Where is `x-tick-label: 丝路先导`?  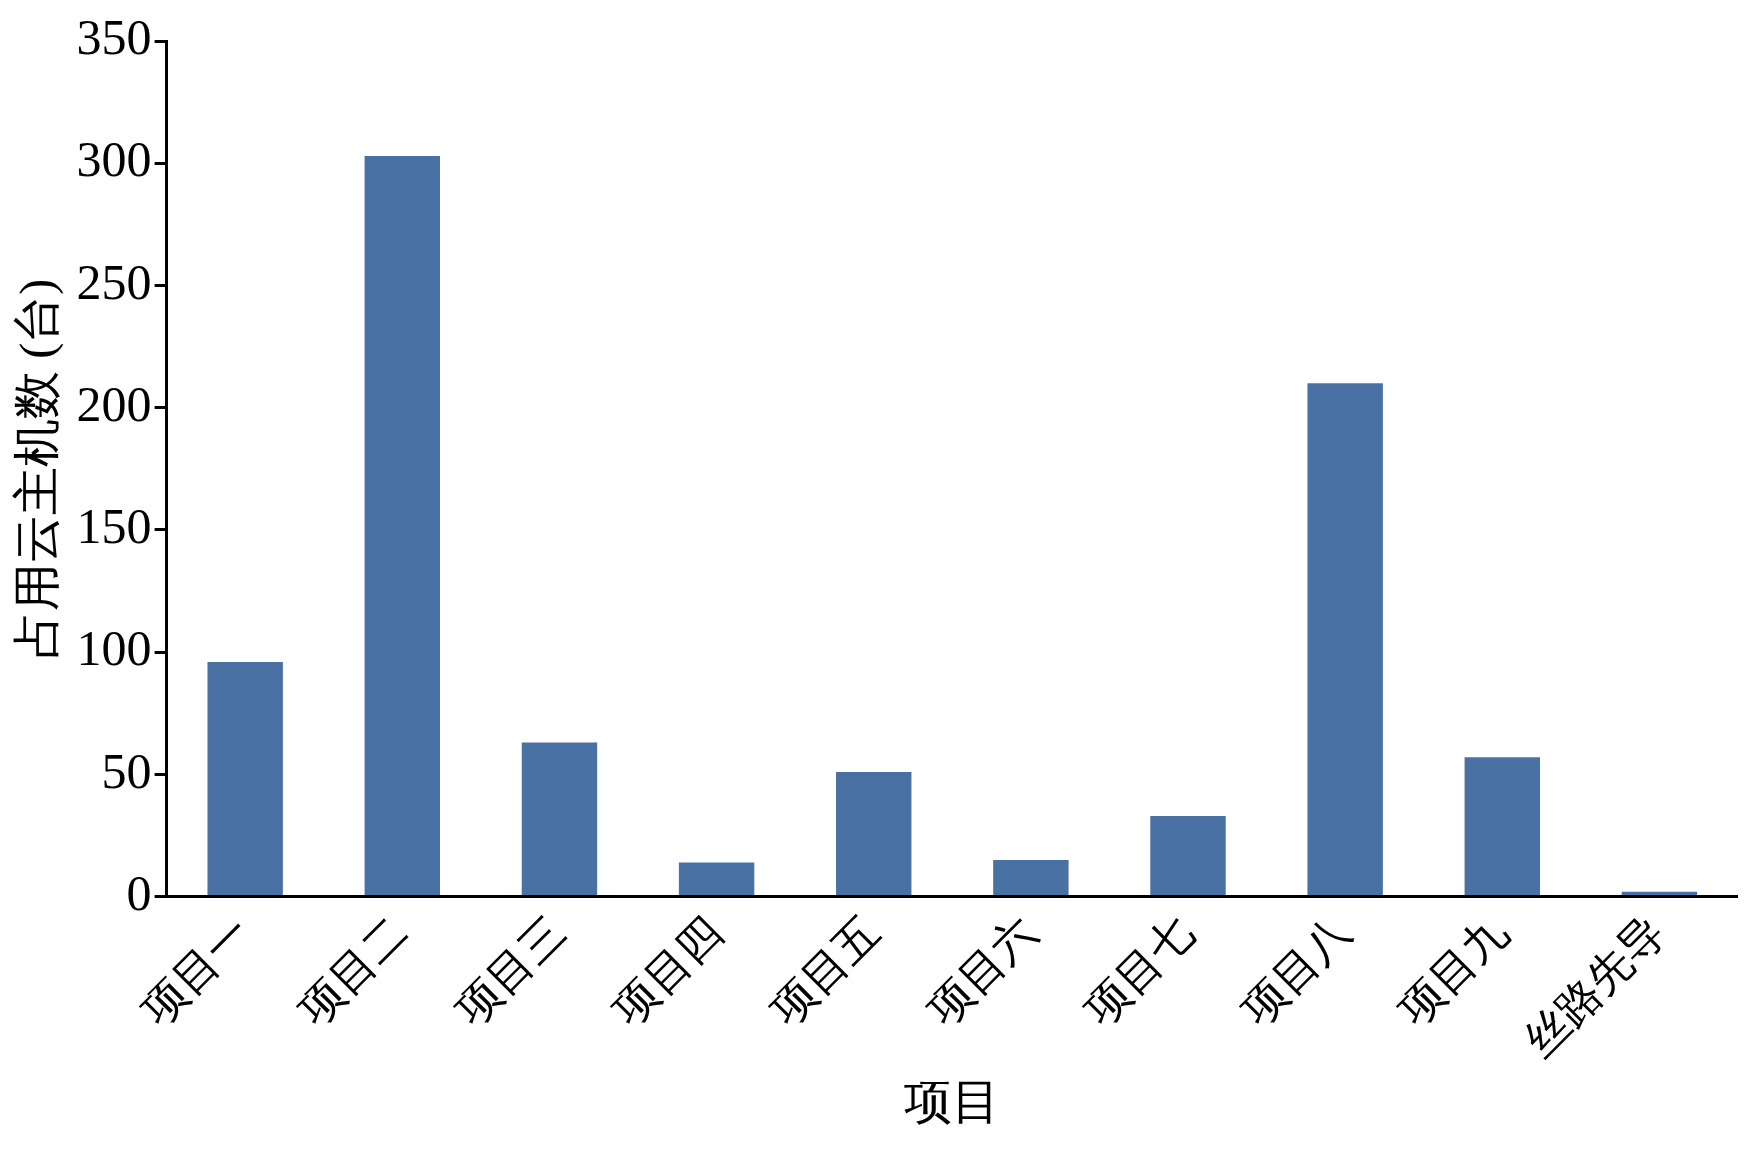 x-tick-label: 丝路先导 is located at coordinates (1595, 986).